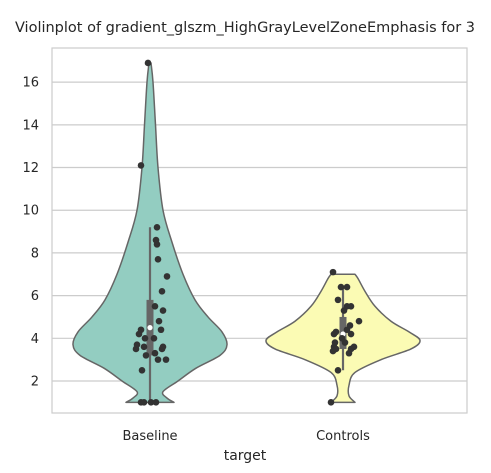 This screenshot has height=473, width=491. I want to click on x-tick-label: Controls, so click(343, 436).